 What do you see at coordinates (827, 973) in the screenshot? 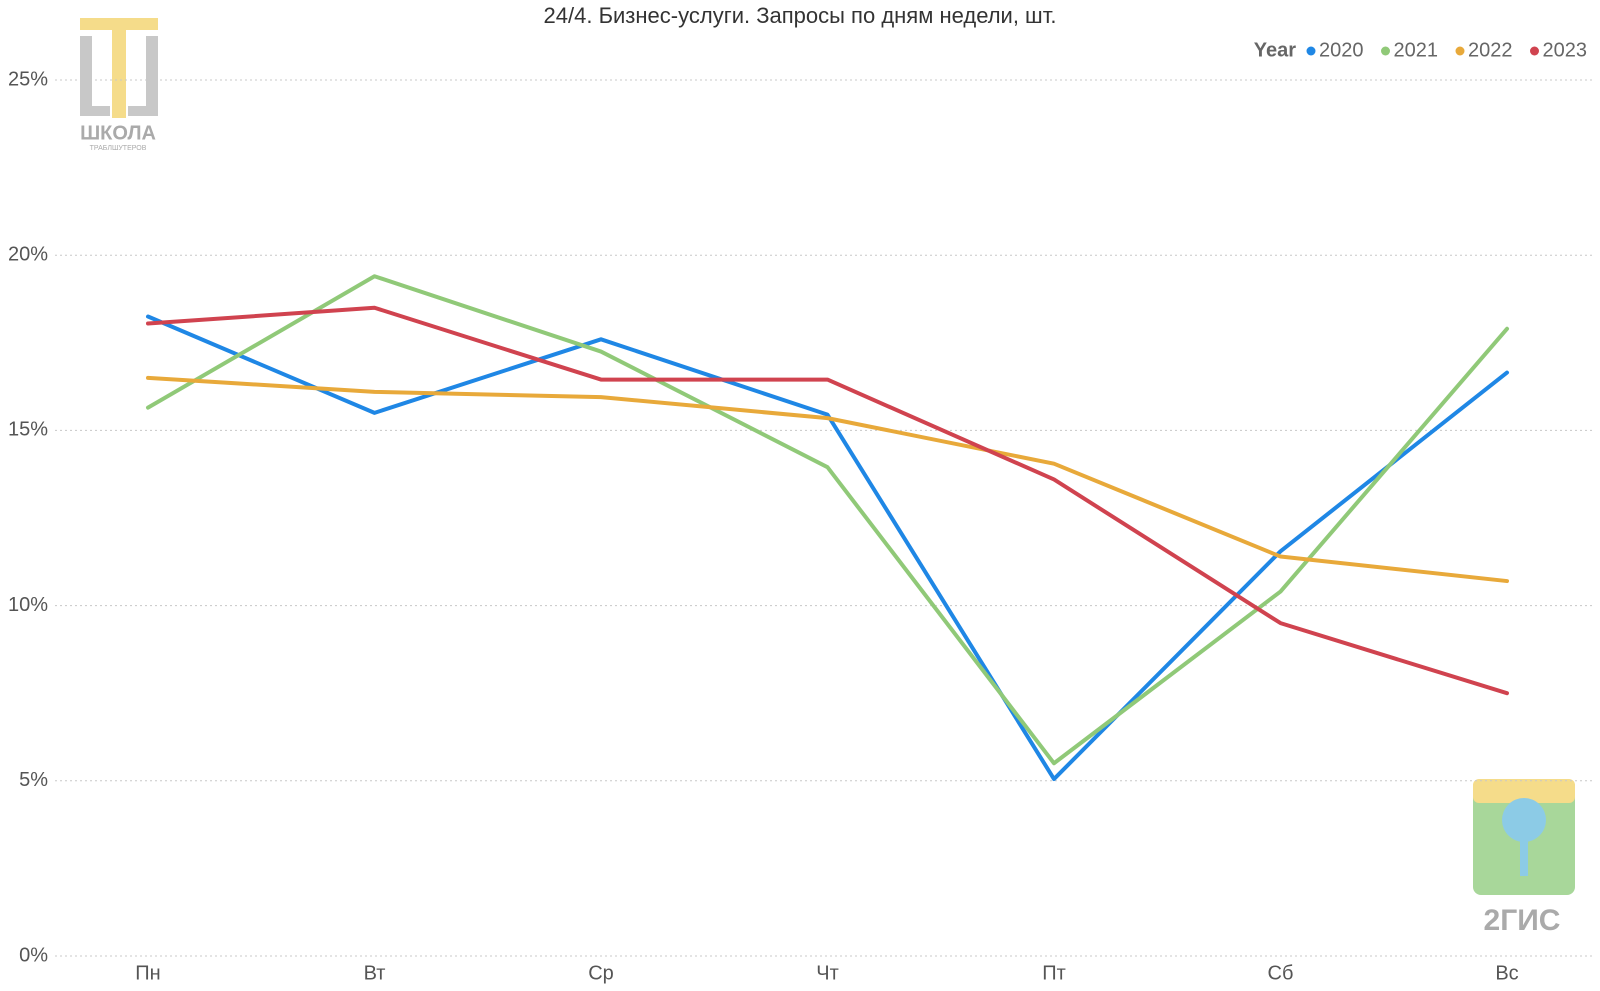
I see `x-tick-label: Чт` at bounding box center [827, 973].